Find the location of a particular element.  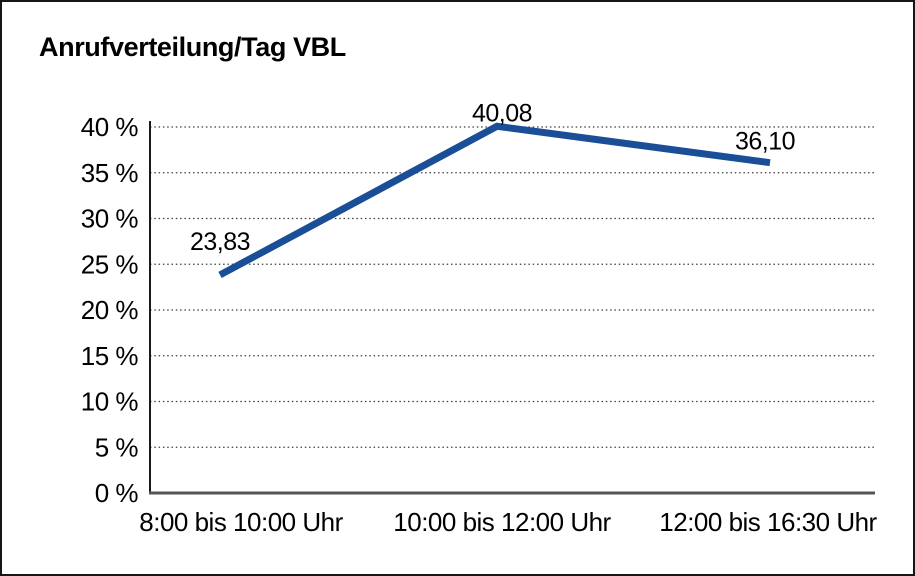

x-tick-label: 10:00 bis 12:00 Uhr is located at coordinates (502, 522).